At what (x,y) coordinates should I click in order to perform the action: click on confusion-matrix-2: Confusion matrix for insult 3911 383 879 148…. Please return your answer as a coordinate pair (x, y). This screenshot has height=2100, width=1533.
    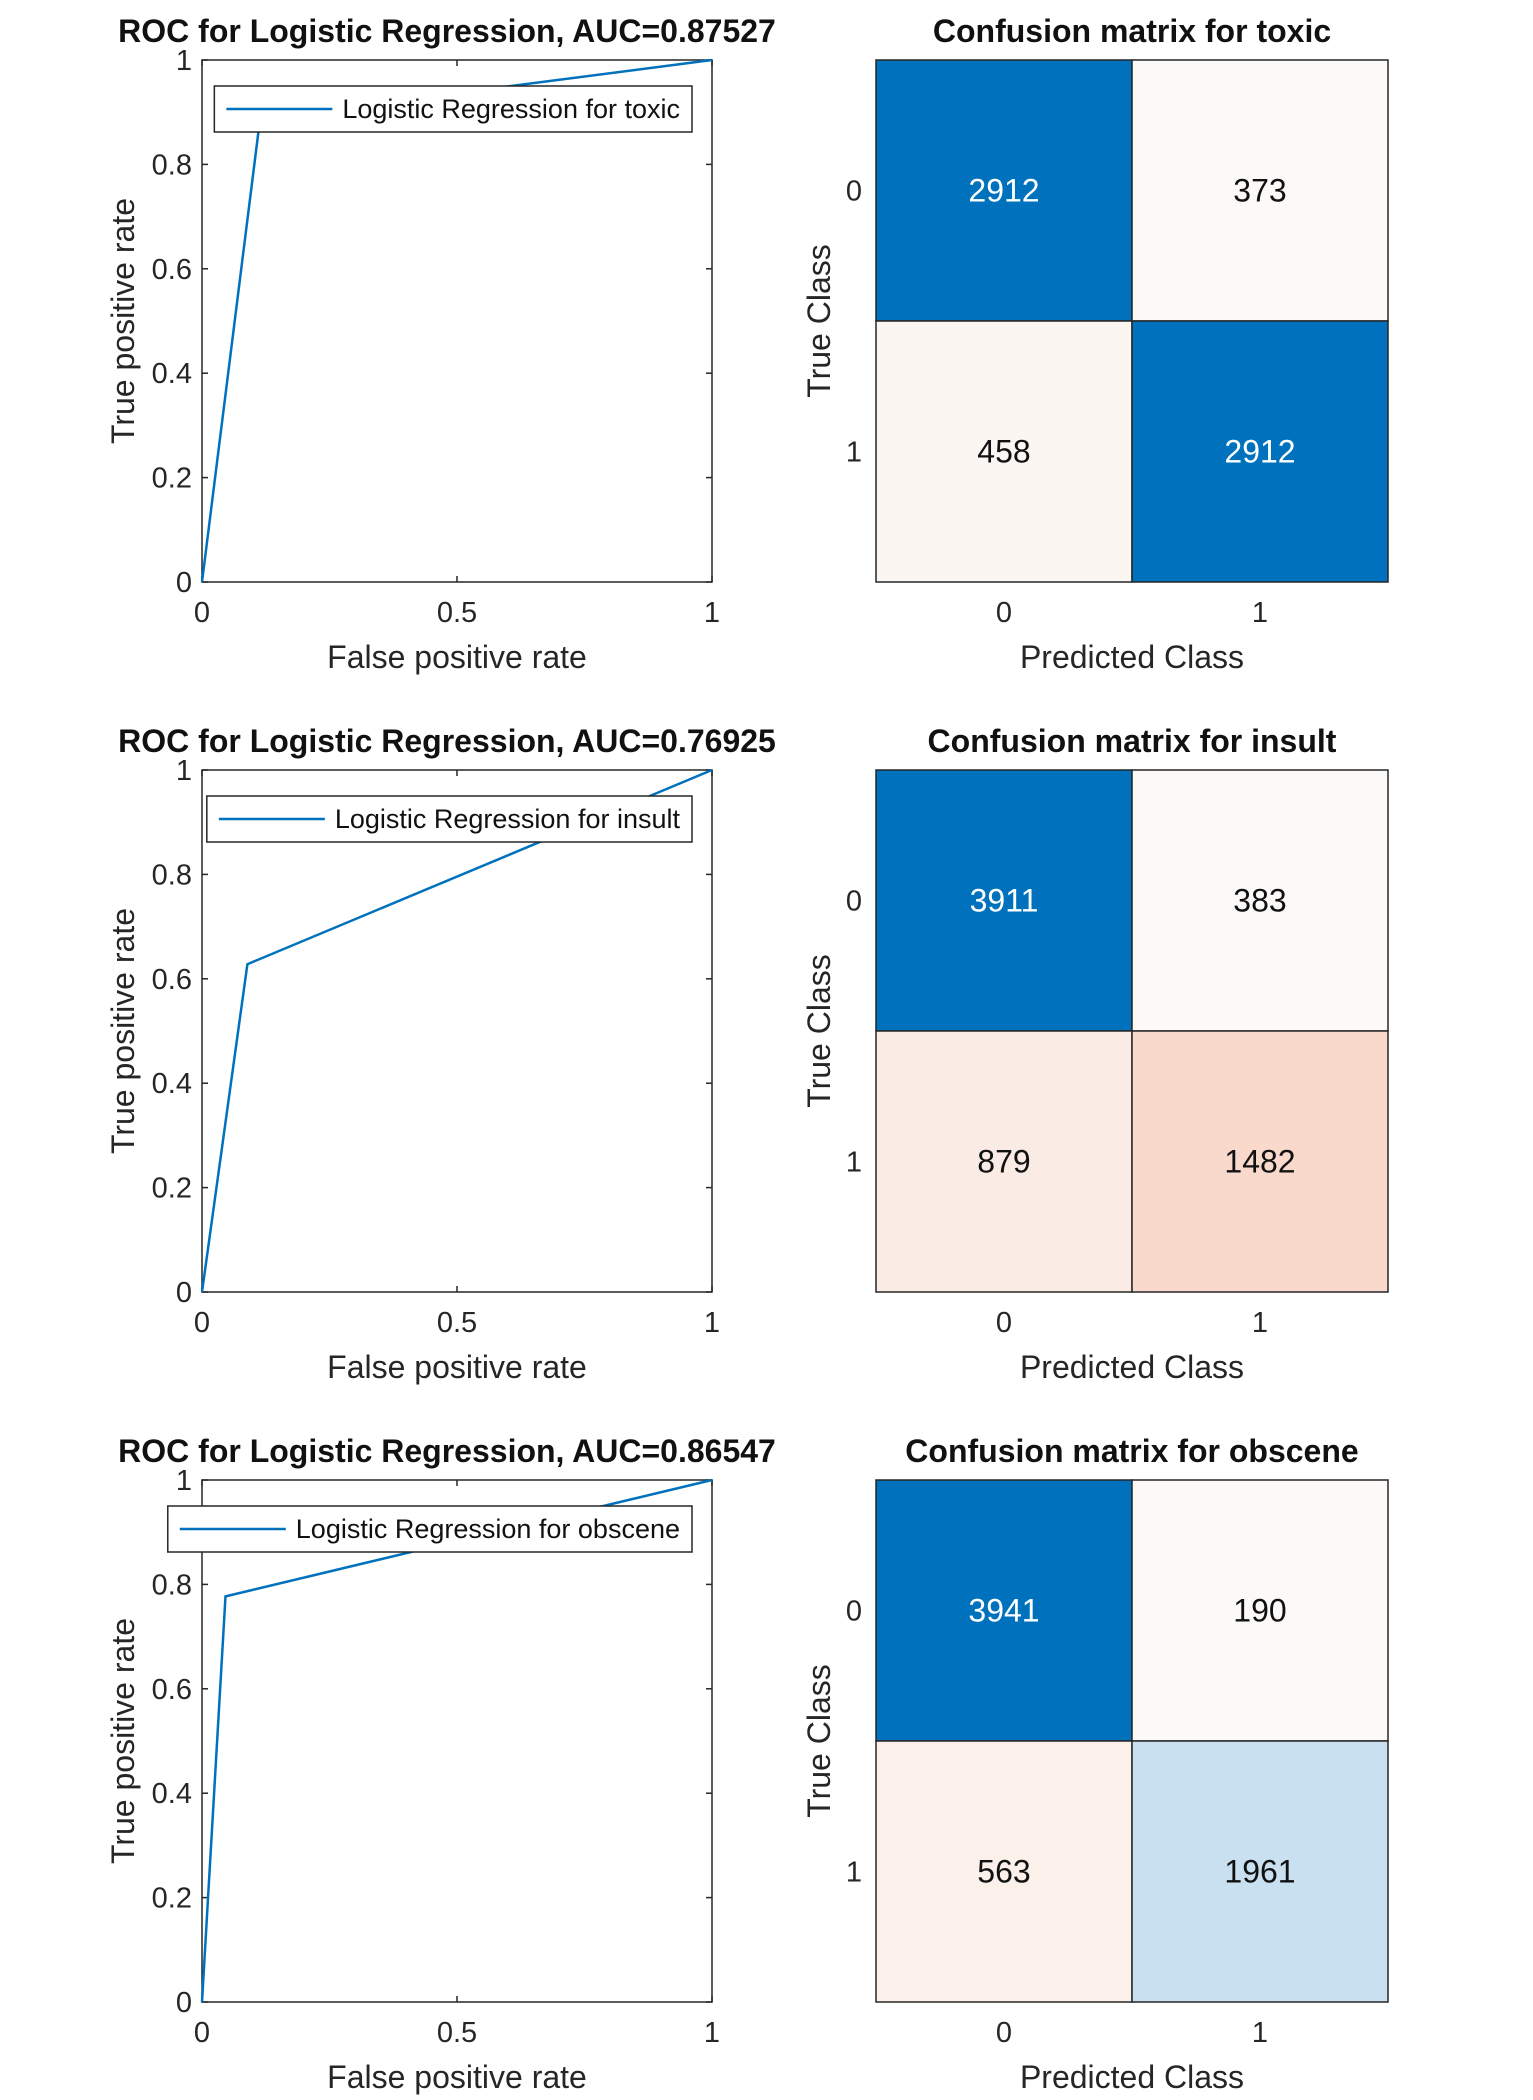
    Looking at the image, I should click on (1095, 1054).